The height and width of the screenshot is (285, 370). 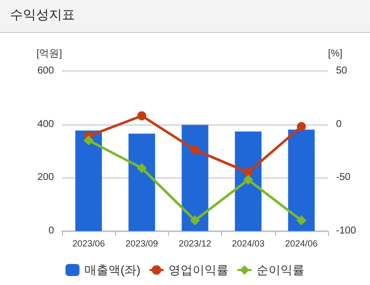 What do you see at coordinates (45, 124) in the screenshot?
I see `y-tick-label: 400` at bounding box center [45, 124].